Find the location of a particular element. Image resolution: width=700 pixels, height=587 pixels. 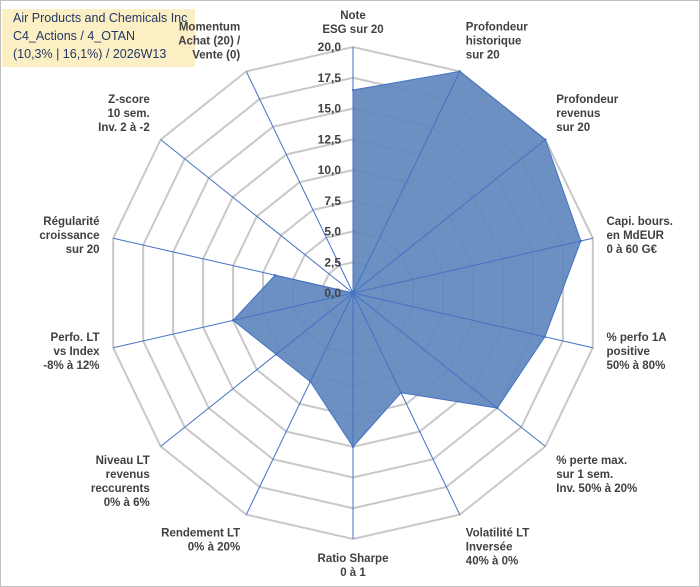

axis-label-12: Z-score 10 sem. Inv. 2 à -2 is located at coordinates (124, 114).